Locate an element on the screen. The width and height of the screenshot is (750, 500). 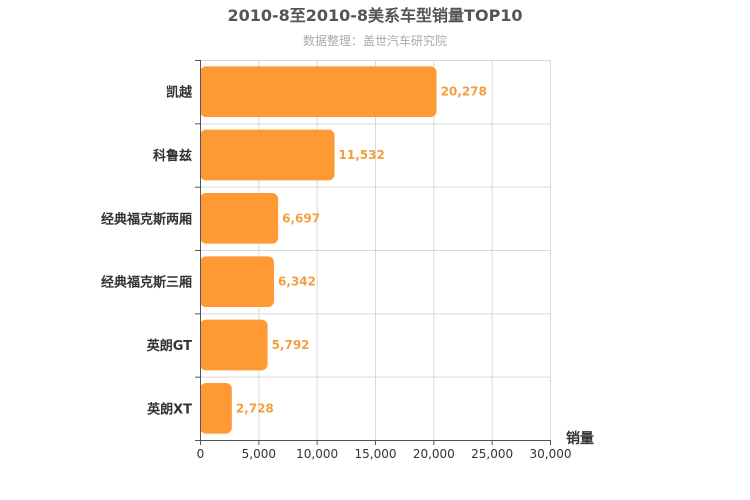
chart-subtitle: 数据整理：盖世汽车研究院 is located at coordinates (375, 40).